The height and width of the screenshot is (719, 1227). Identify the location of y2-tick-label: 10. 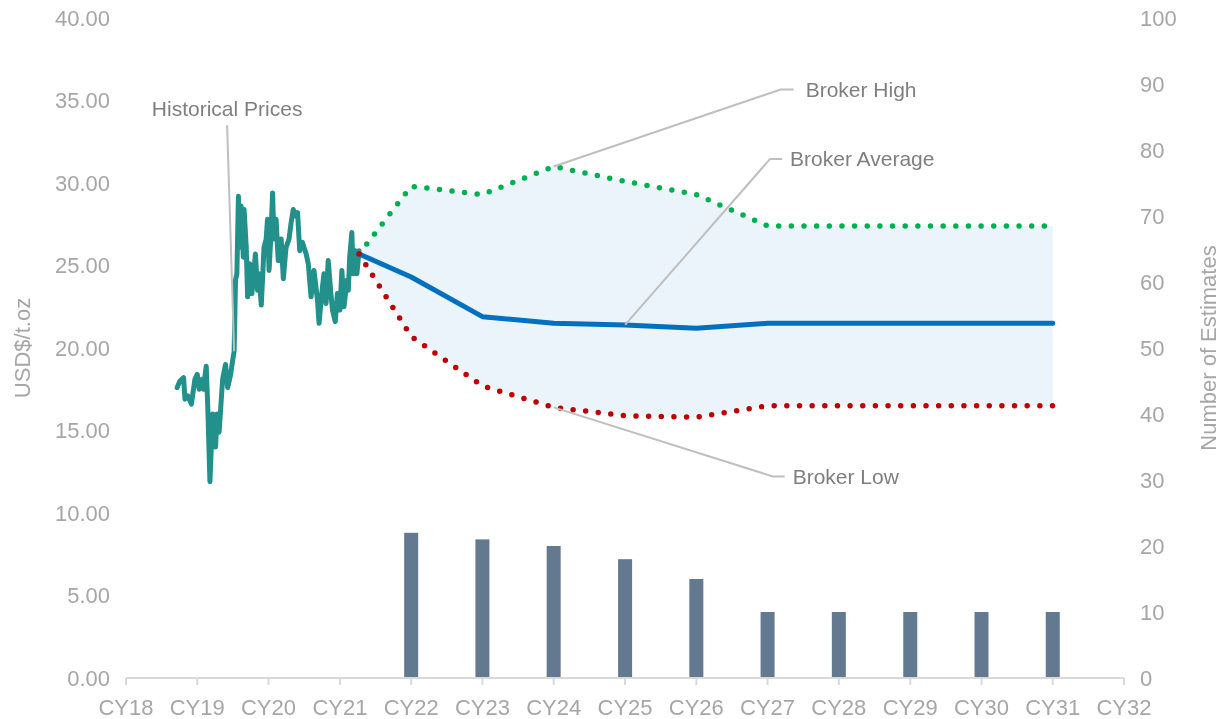
(1152, 612).